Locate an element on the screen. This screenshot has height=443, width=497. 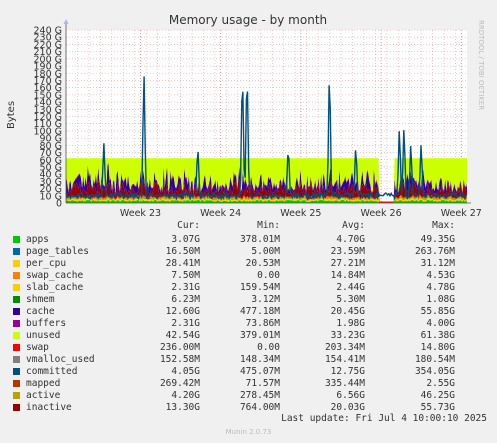
legend-value-min: 20.53M is located at coordinates (262, 263).